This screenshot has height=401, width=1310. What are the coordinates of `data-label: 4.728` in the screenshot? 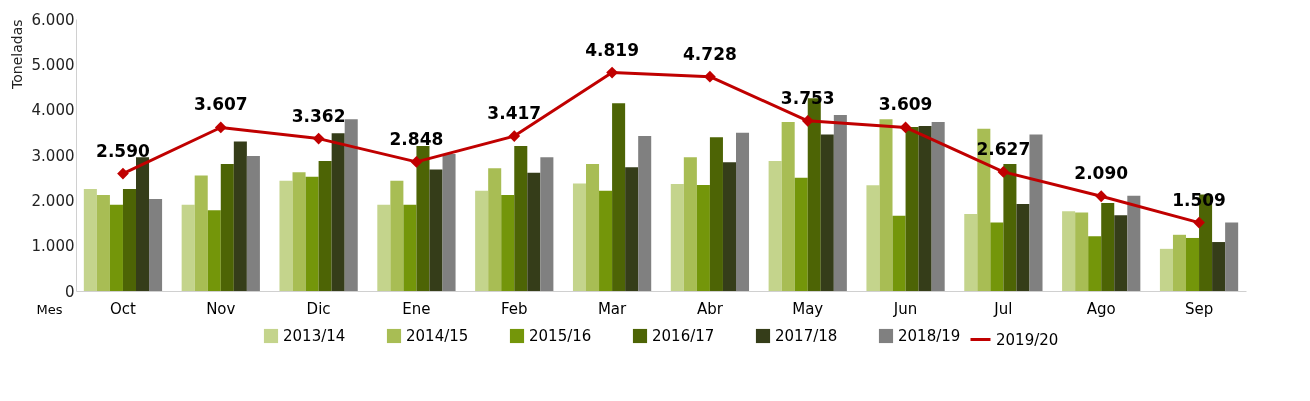 It's located at (710, 53).